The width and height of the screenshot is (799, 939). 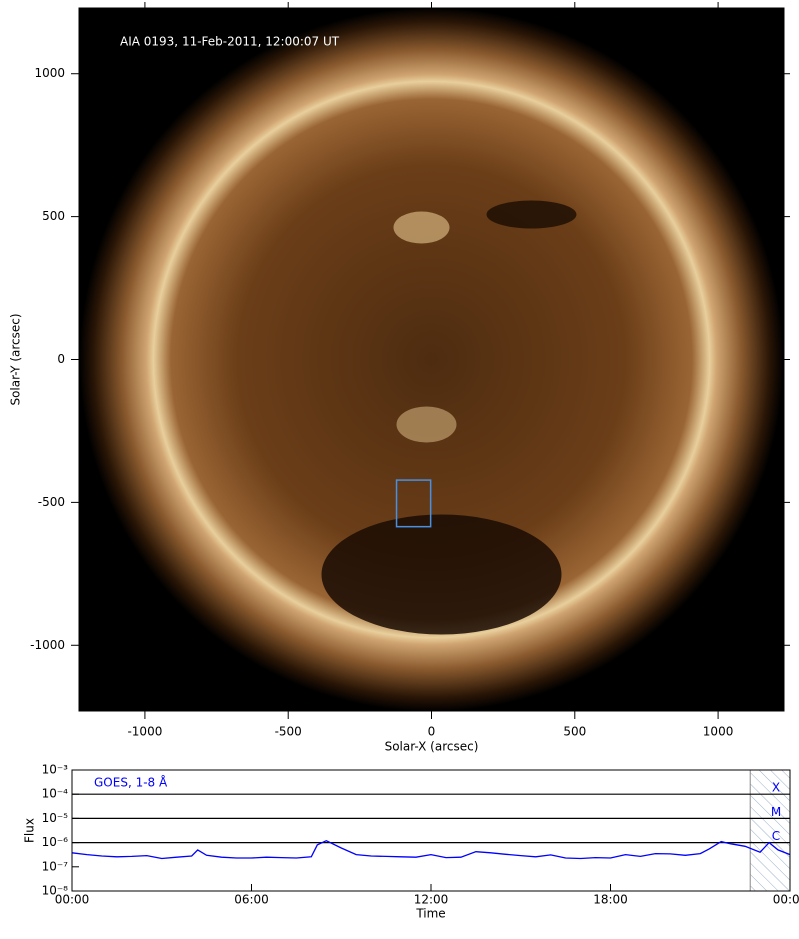 What do you see at coordinates (288, 732) in the screenshot?
I see `x-tick-label: -500` at bounding box center [288, 732].